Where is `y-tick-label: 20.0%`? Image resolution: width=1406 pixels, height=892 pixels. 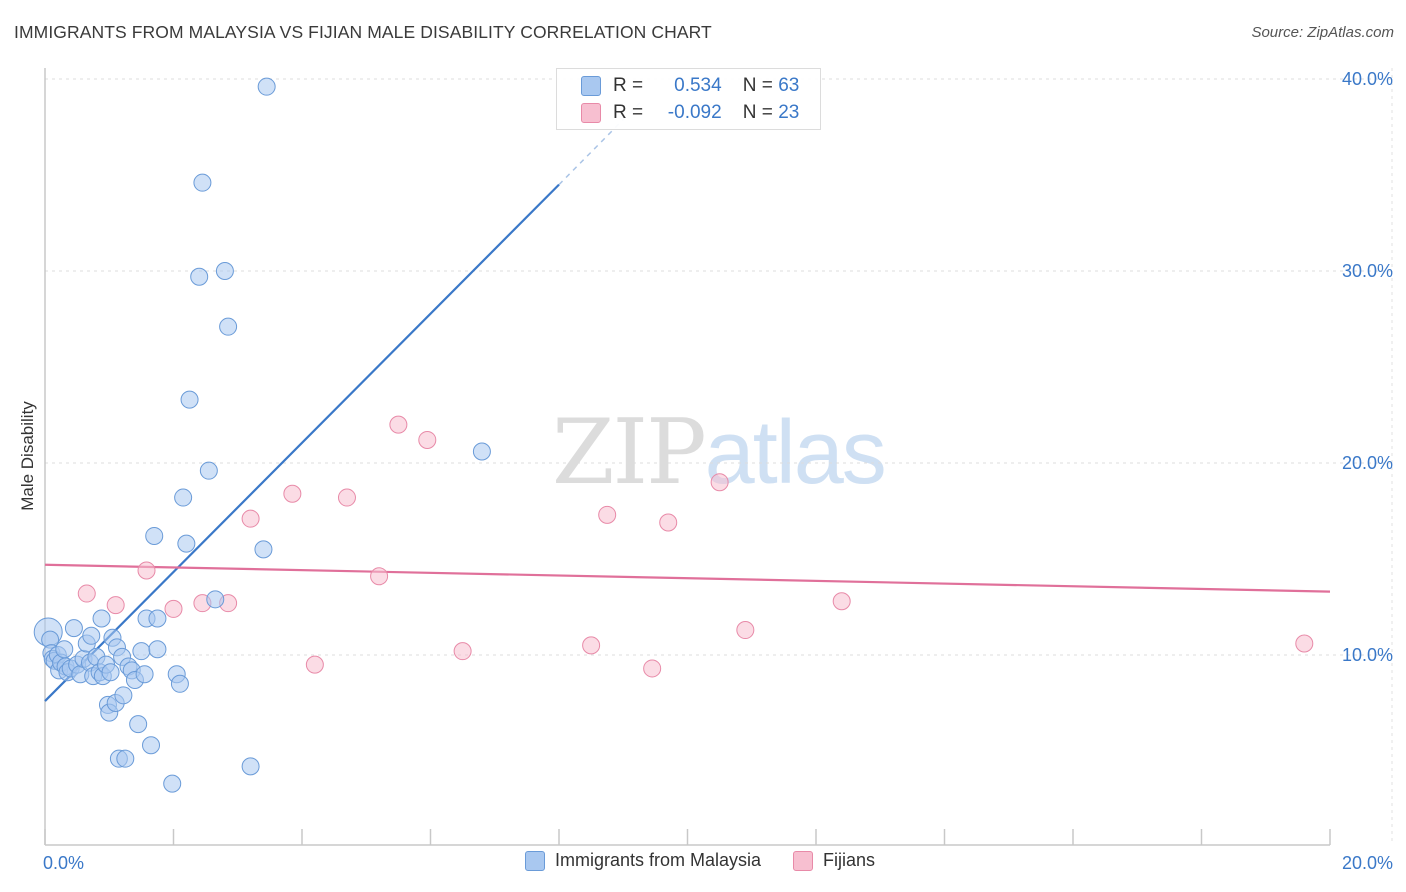
y-tick-label: 20.0% is located at coordinates (1367, 463).